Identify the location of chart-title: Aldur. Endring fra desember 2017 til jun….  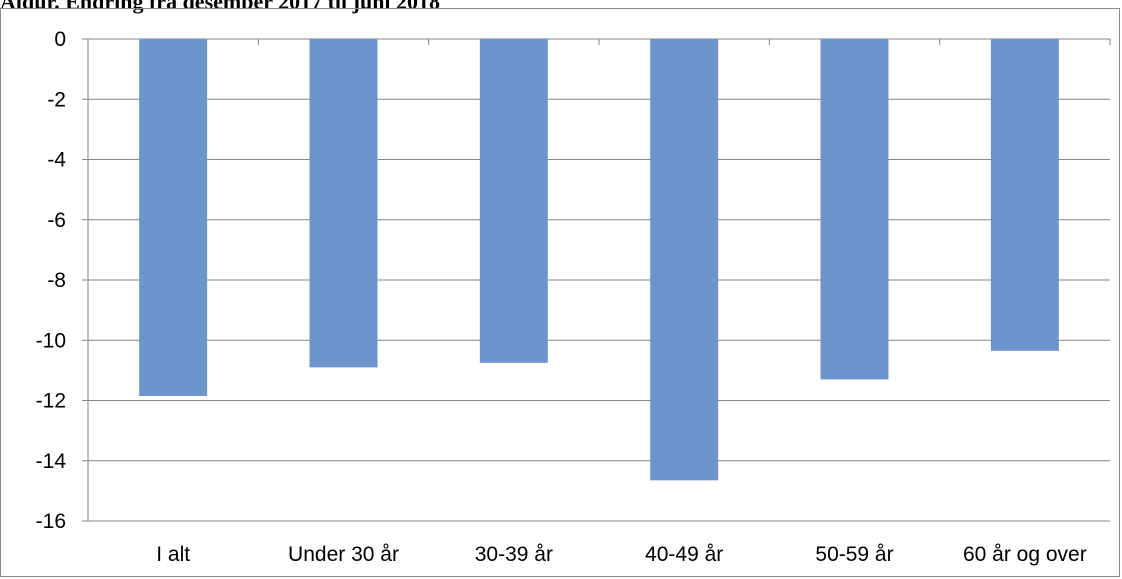
(220, 7).